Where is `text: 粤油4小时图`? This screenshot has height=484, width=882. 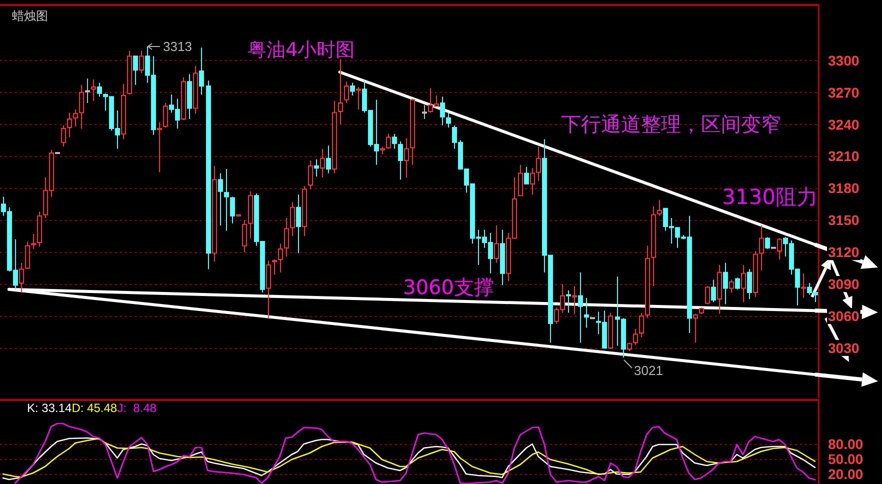 text: 粤油4小时图 is located at coordinates (301, 50).